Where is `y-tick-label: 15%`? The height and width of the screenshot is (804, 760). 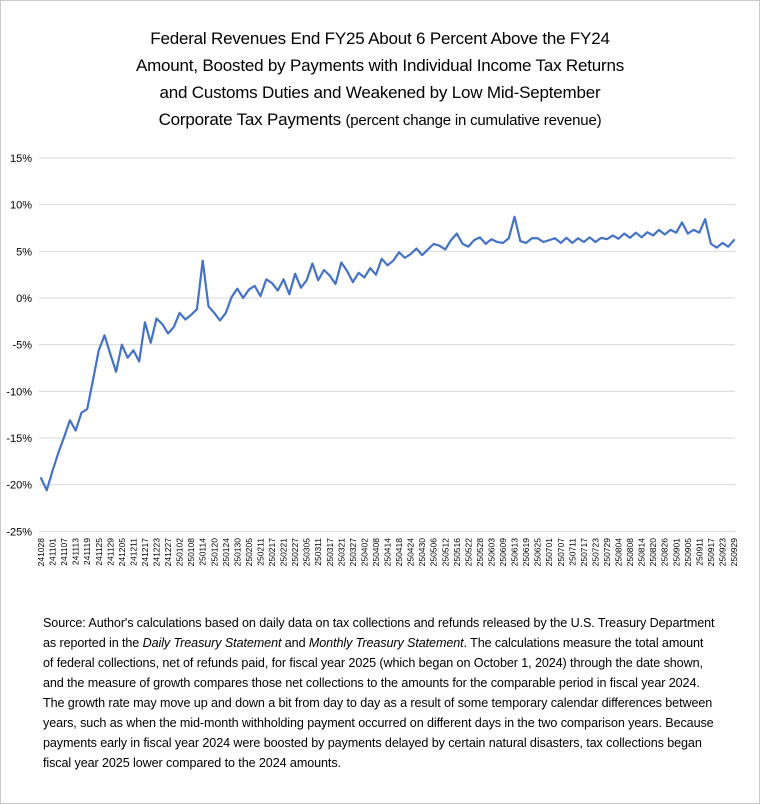 y-tick-label: 15% is located at coordinates (21, 159).